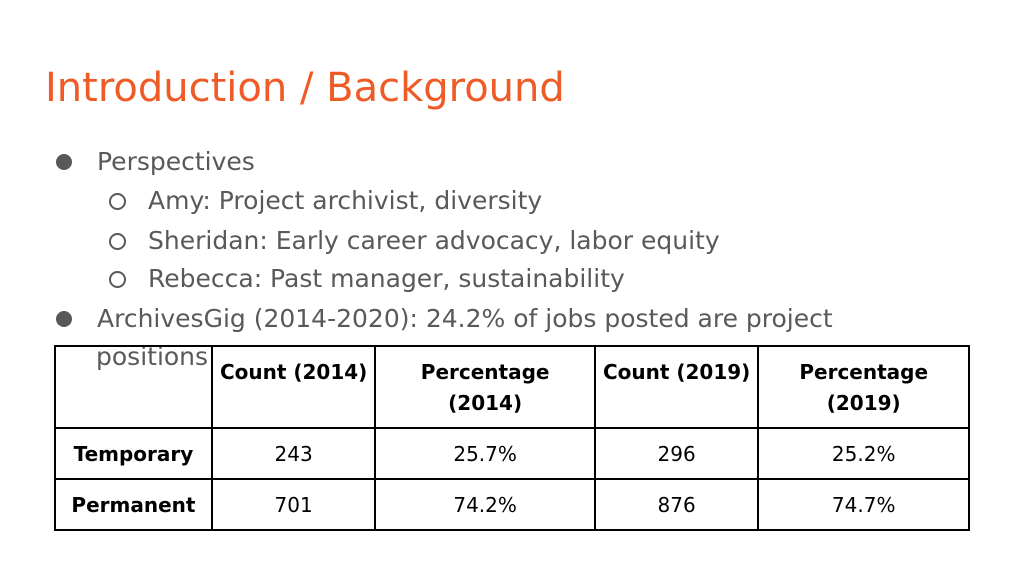 This screenshot has height=576, width=1024. I want to click on sub-bullet-label: Amy: Project archivist, diversity, so click(345, 200).